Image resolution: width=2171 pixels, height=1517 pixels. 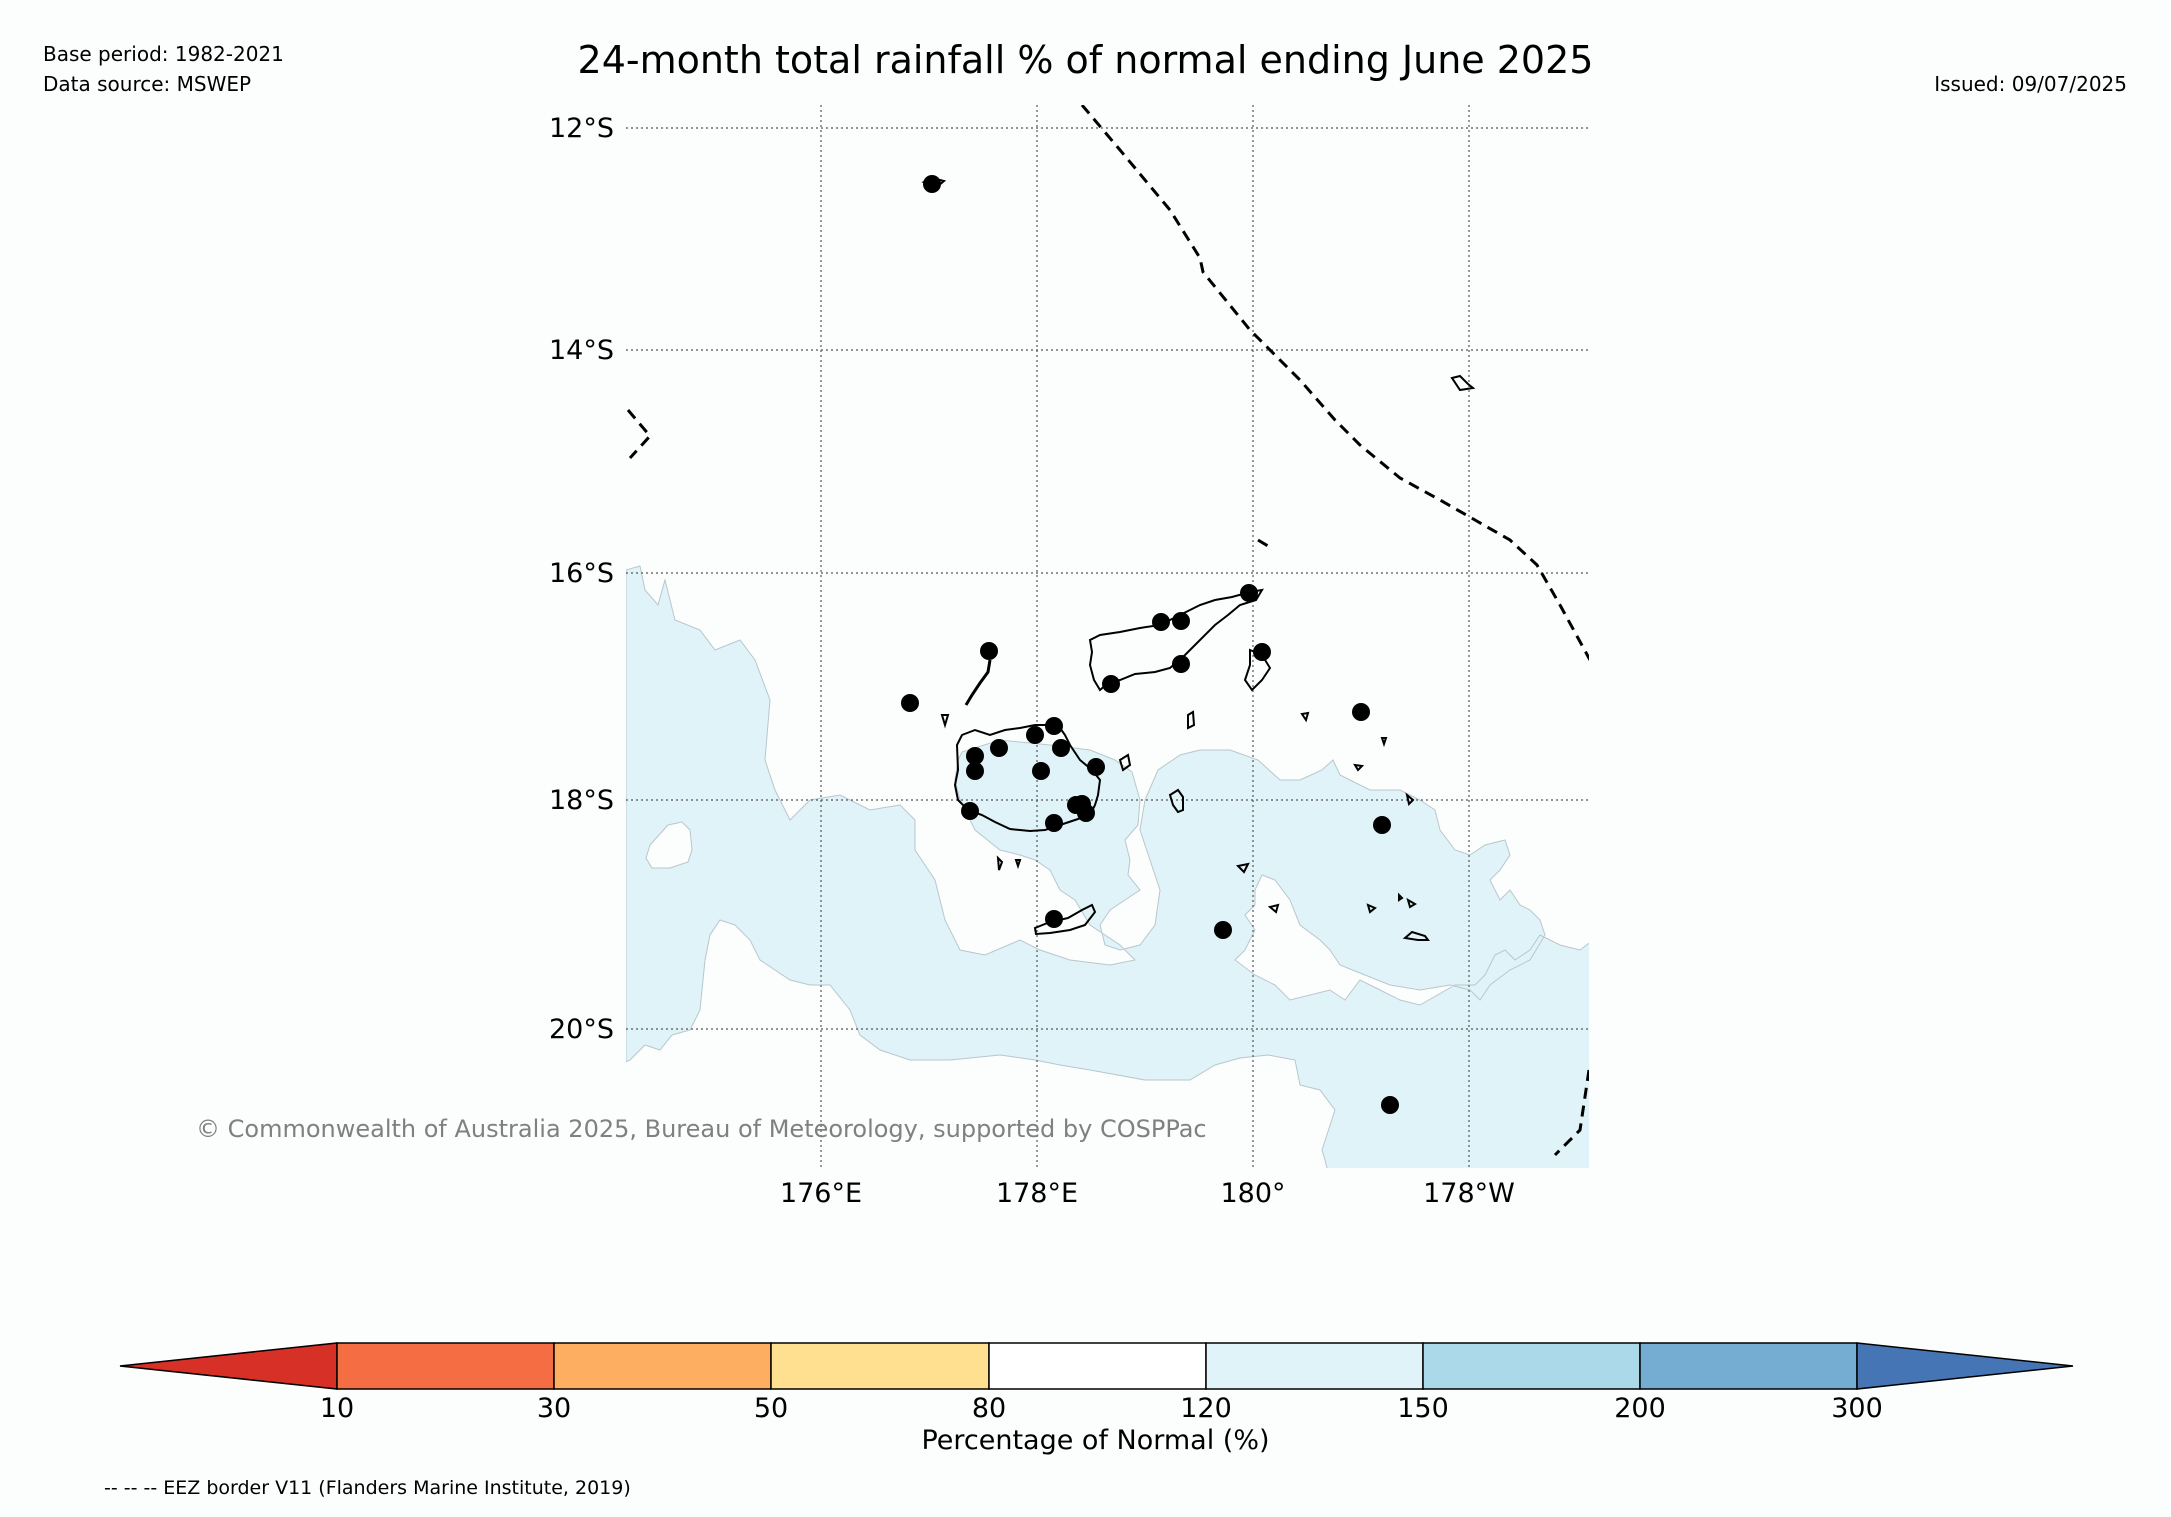 What do you see at coordinates (1857, 1408) in the screenshot?
I see `colorbar-tick: 300` at bounding box center [1857, 1408].